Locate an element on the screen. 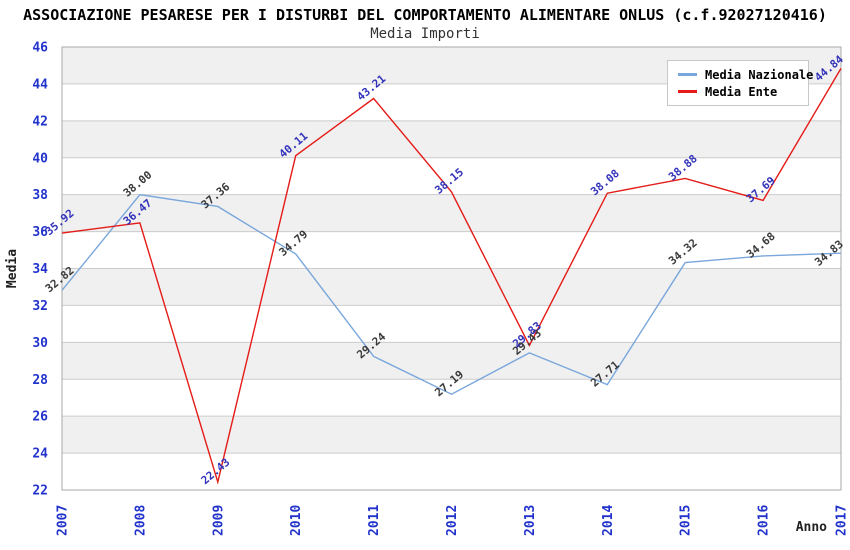  chart-subtitle: Media Importi is located at coordinates (425, 34).